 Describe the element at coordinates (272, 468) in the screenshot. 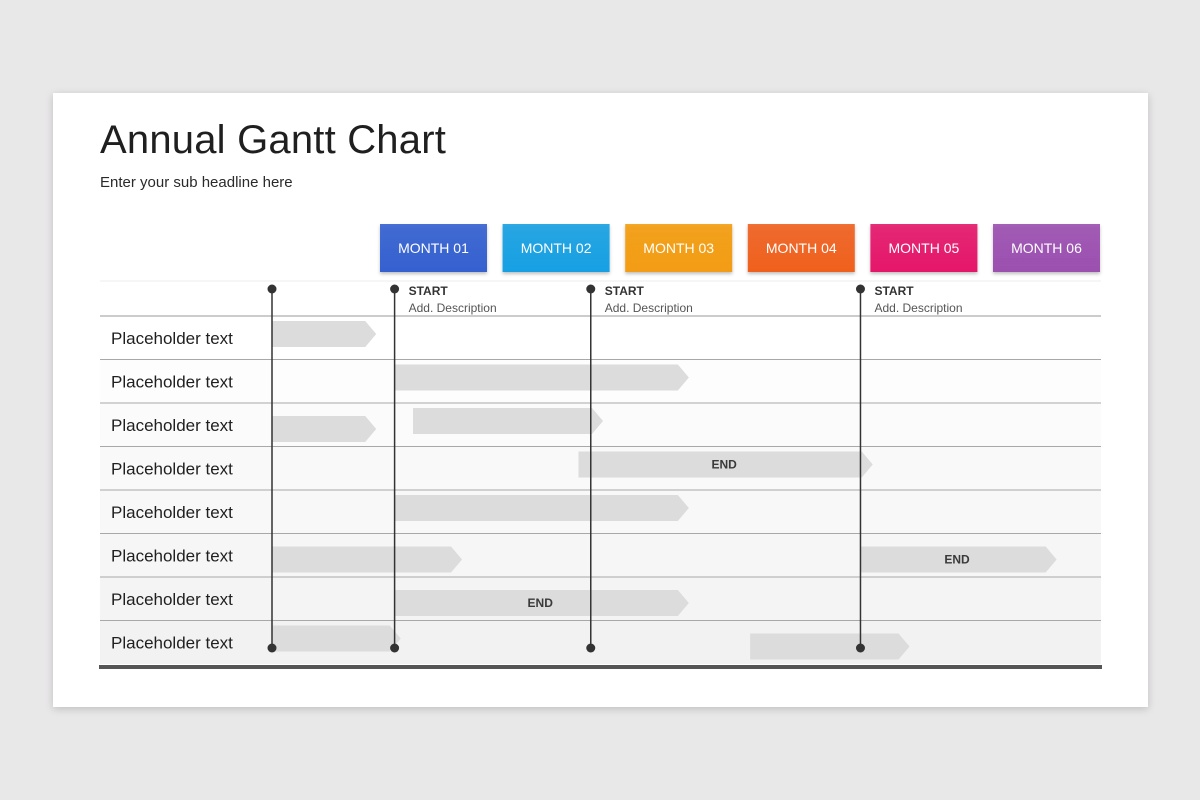

I see `milestone` at that location.